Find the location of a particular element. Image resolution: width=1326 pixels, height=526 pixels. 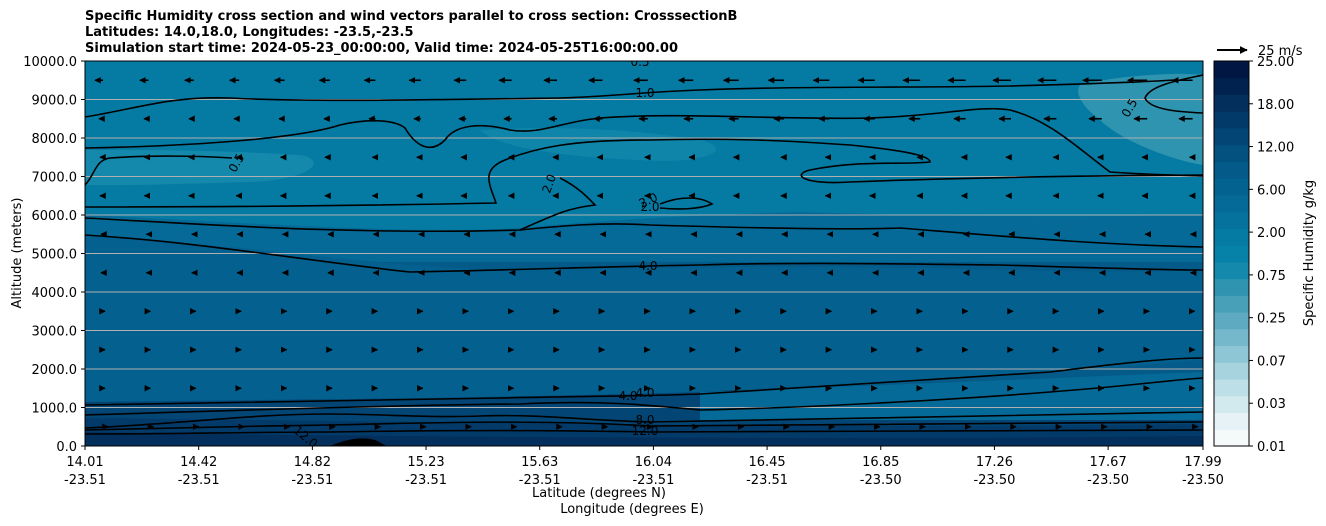

y-tick-label: 7000.0 is located at coordinates (55, 178).